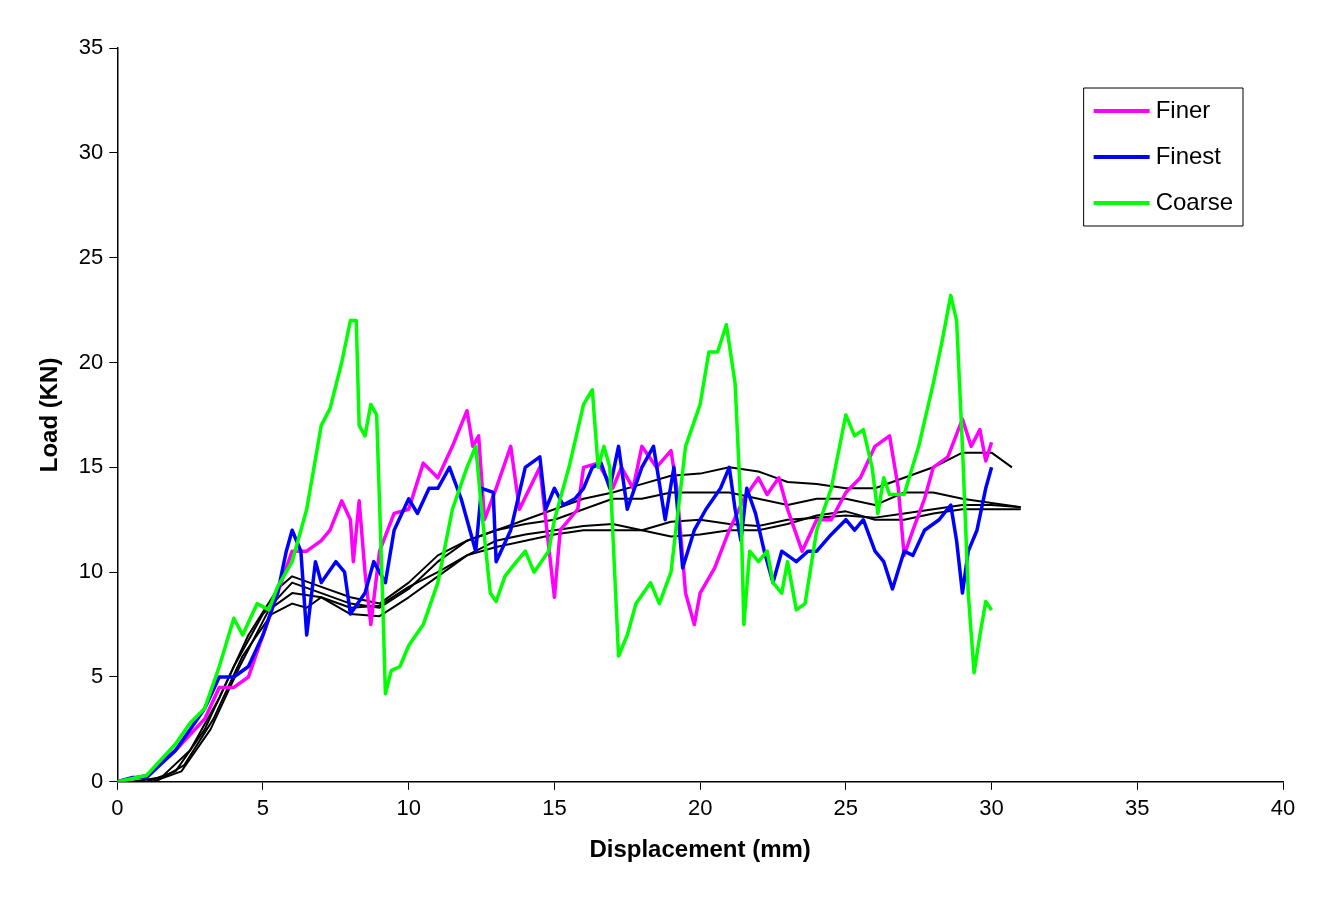  Describe the element at coordinates (117, 808) in the screenshot. I see `x-tick-label: 0` at that location.